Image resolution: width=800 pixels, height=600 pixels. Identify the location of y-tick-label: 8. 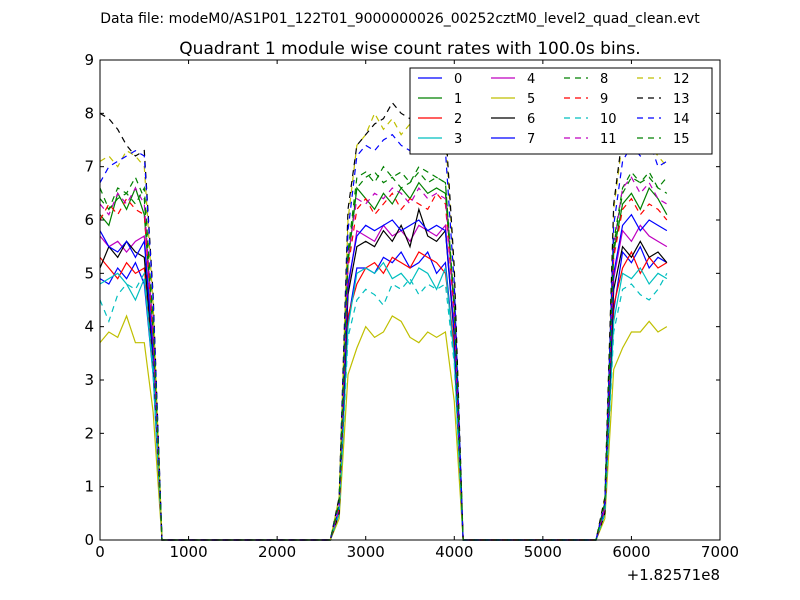
(89, 113).